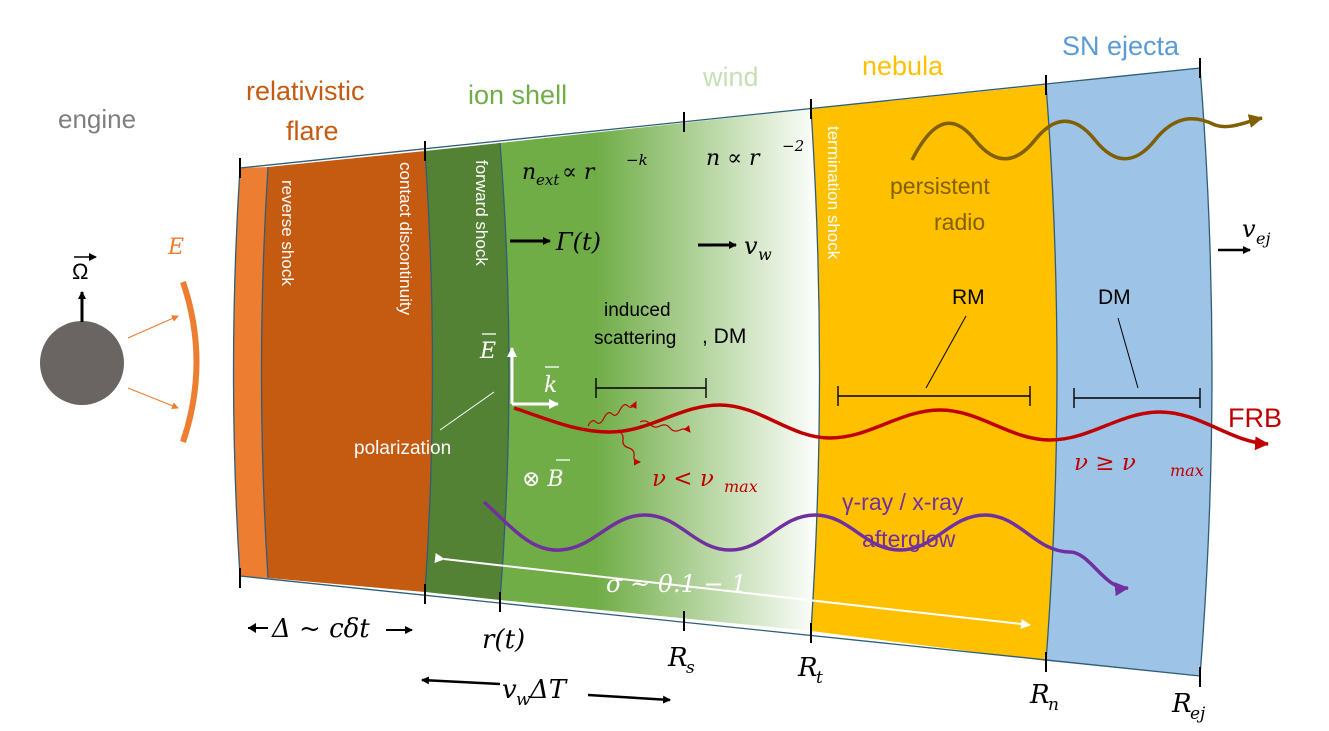 The height and width of the screenshot is (731, 1329). I want to click on persistent-label: persistent, so click(940, 186).